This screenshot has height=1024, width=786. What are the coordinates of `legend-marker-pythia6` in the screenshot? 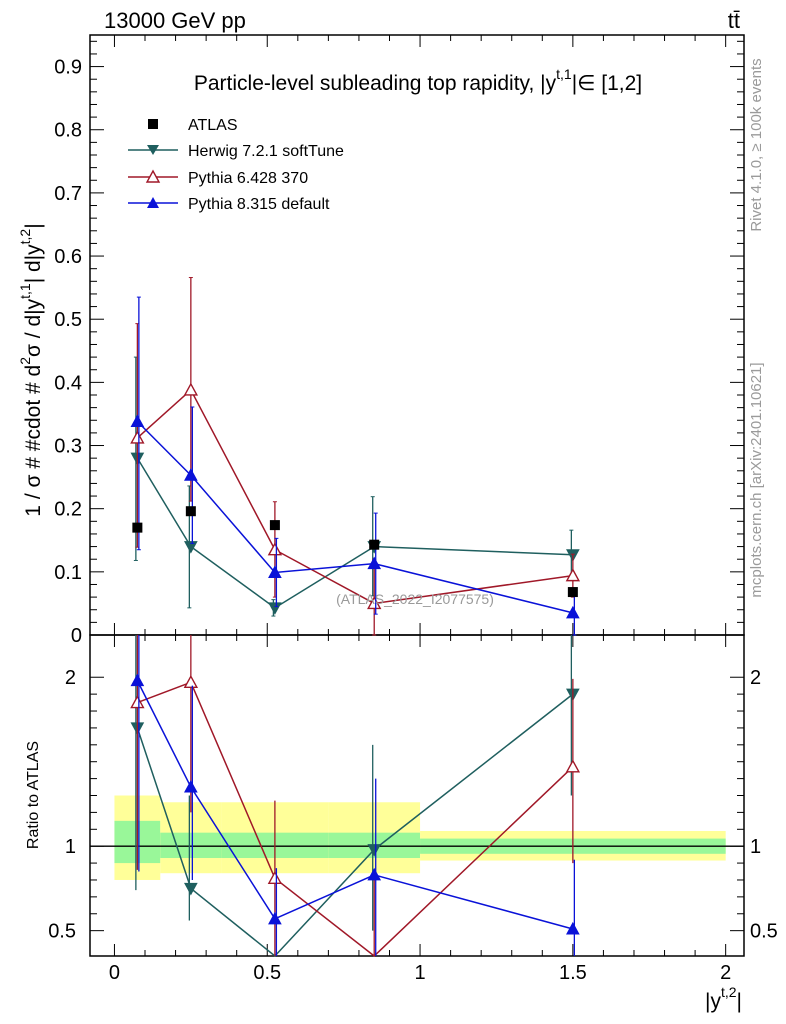 It's located at (153, 176).